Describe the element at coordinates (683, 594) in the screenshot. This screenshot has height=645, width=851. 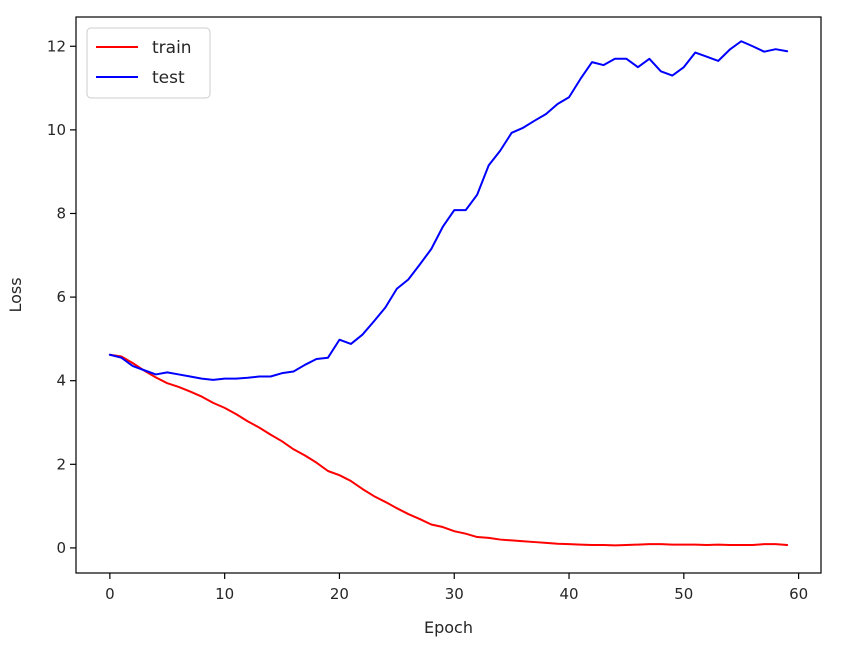
I see `x-tick-label: 50` at that location.